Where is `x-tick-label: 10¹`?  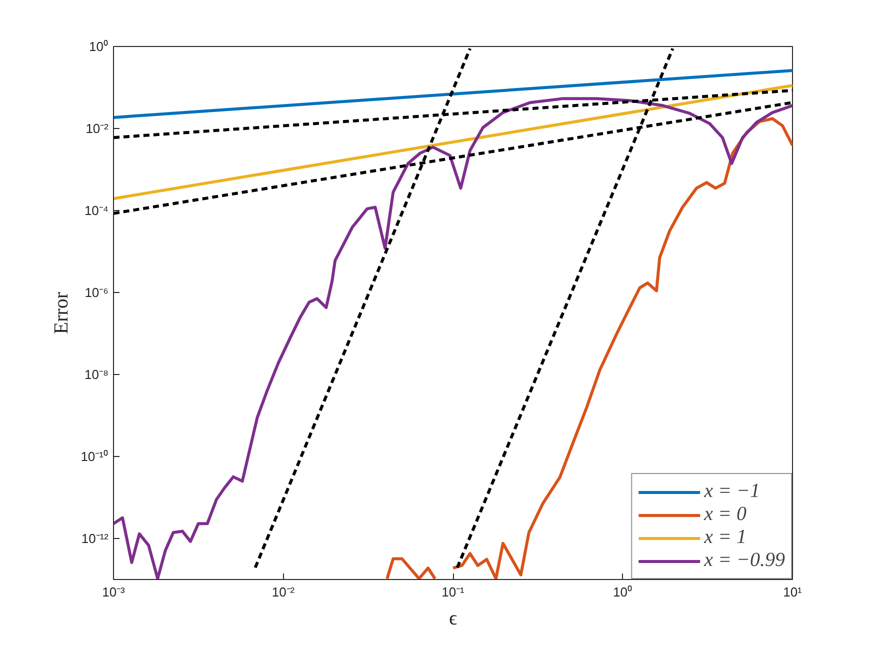
x-tick-label: 10¹ is located at coordinates (793, 592).